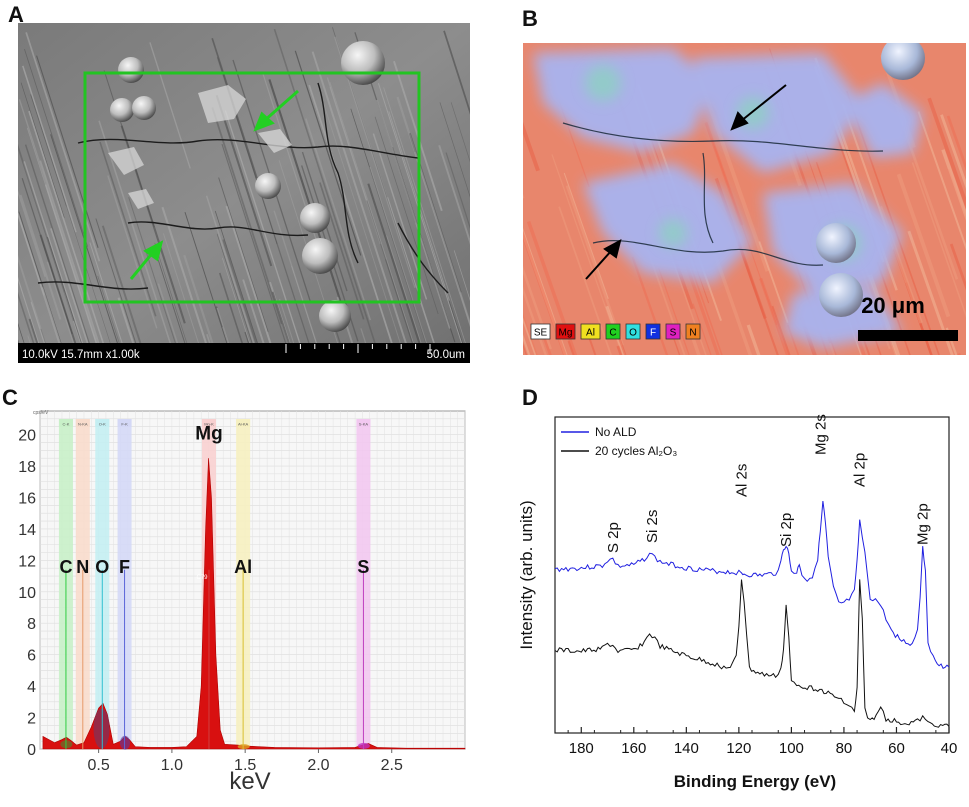  I want to click on legend-label-f: F, so click(653, 333).